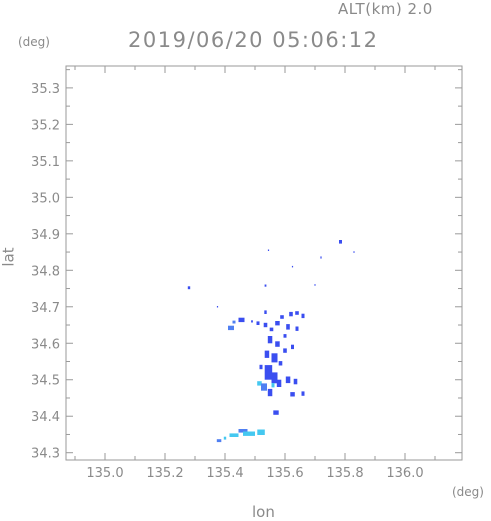  I want to click on y-tick-label: 35.2, so click(45, 125).